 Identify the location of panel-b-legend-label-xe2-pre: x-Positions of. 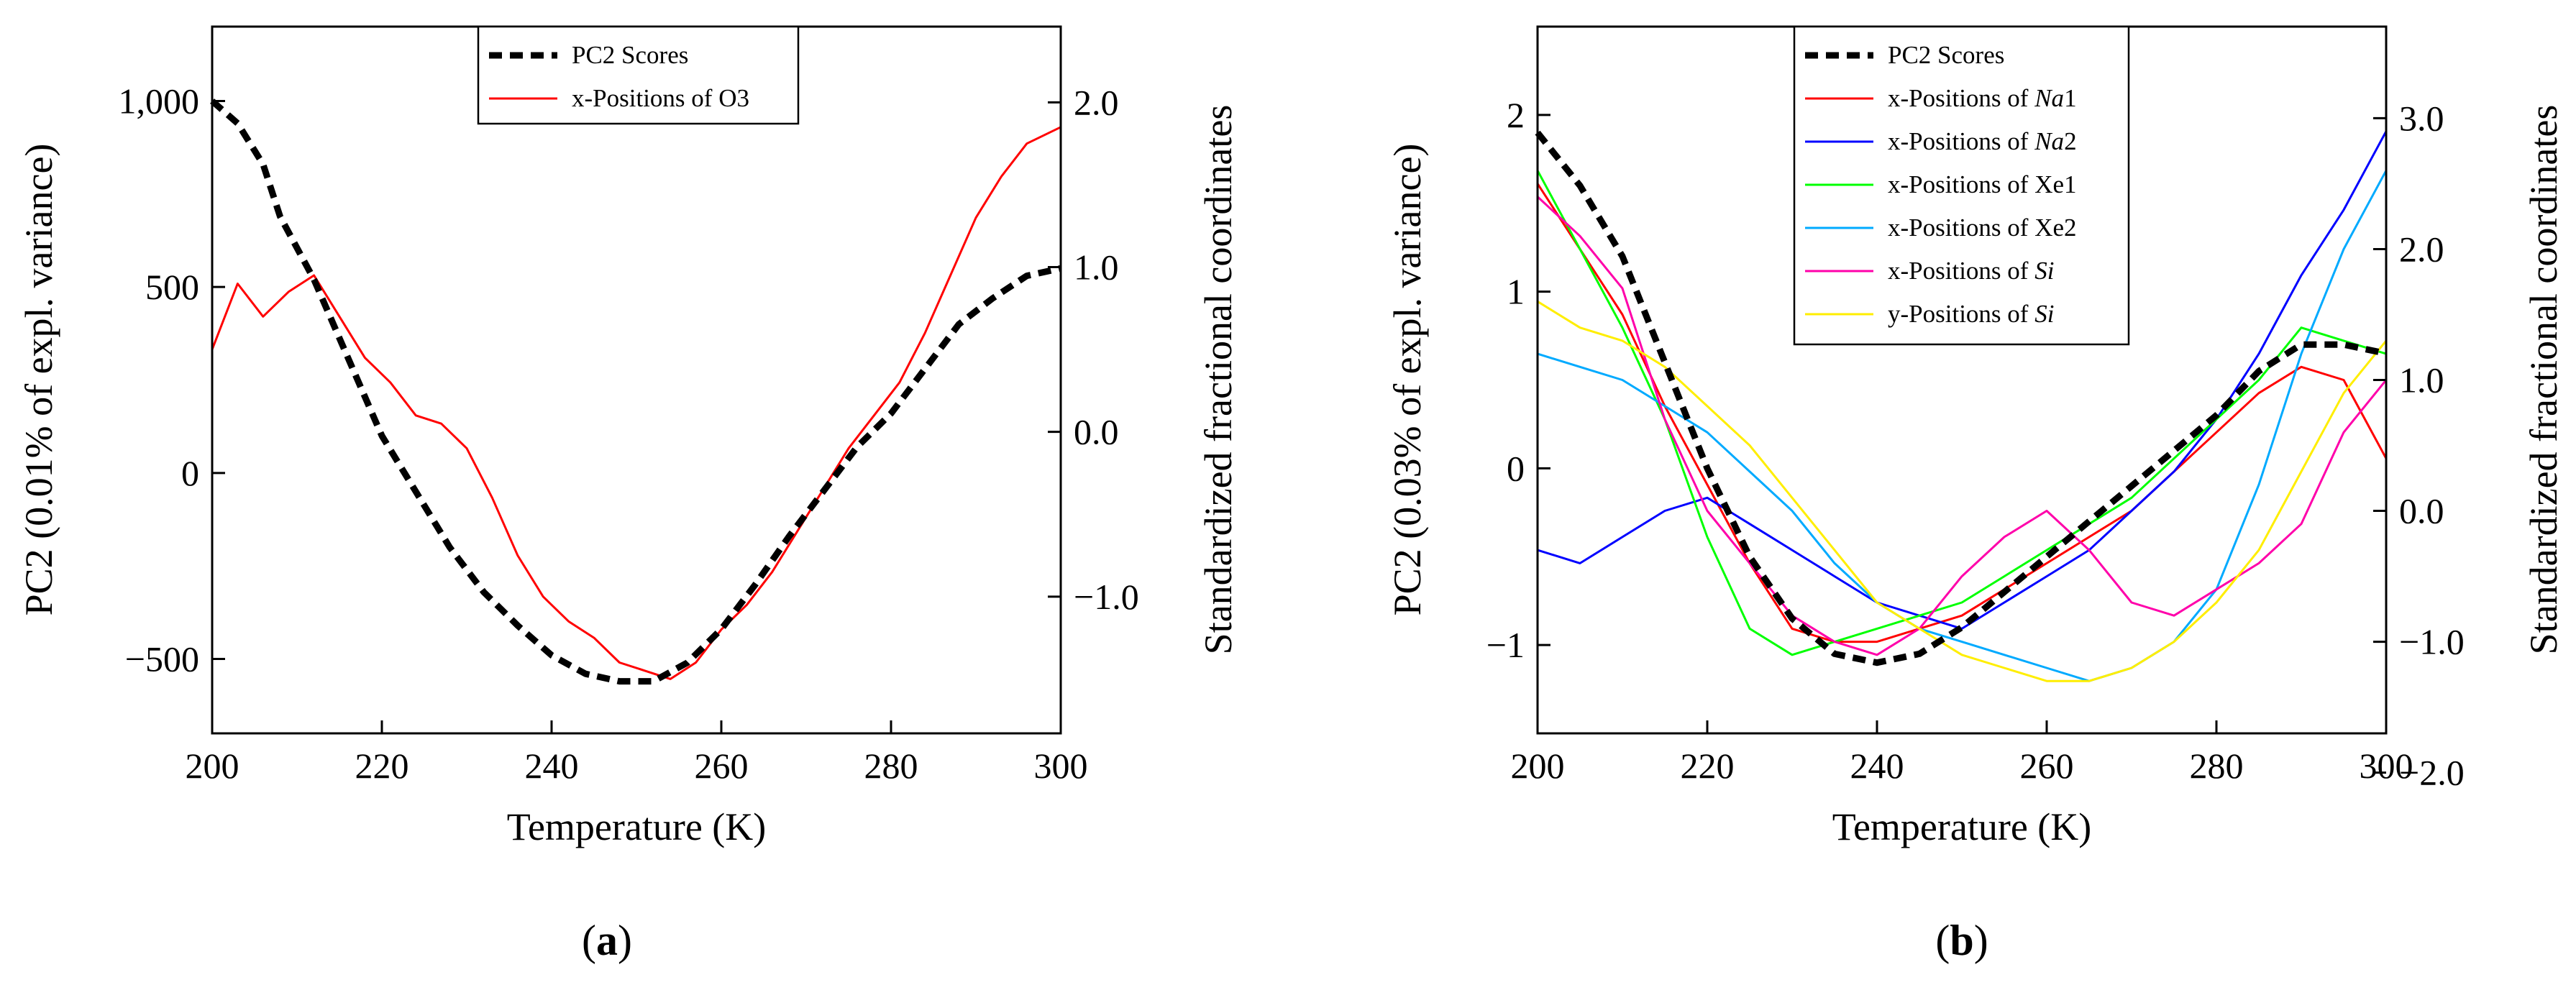
(1961, 228).